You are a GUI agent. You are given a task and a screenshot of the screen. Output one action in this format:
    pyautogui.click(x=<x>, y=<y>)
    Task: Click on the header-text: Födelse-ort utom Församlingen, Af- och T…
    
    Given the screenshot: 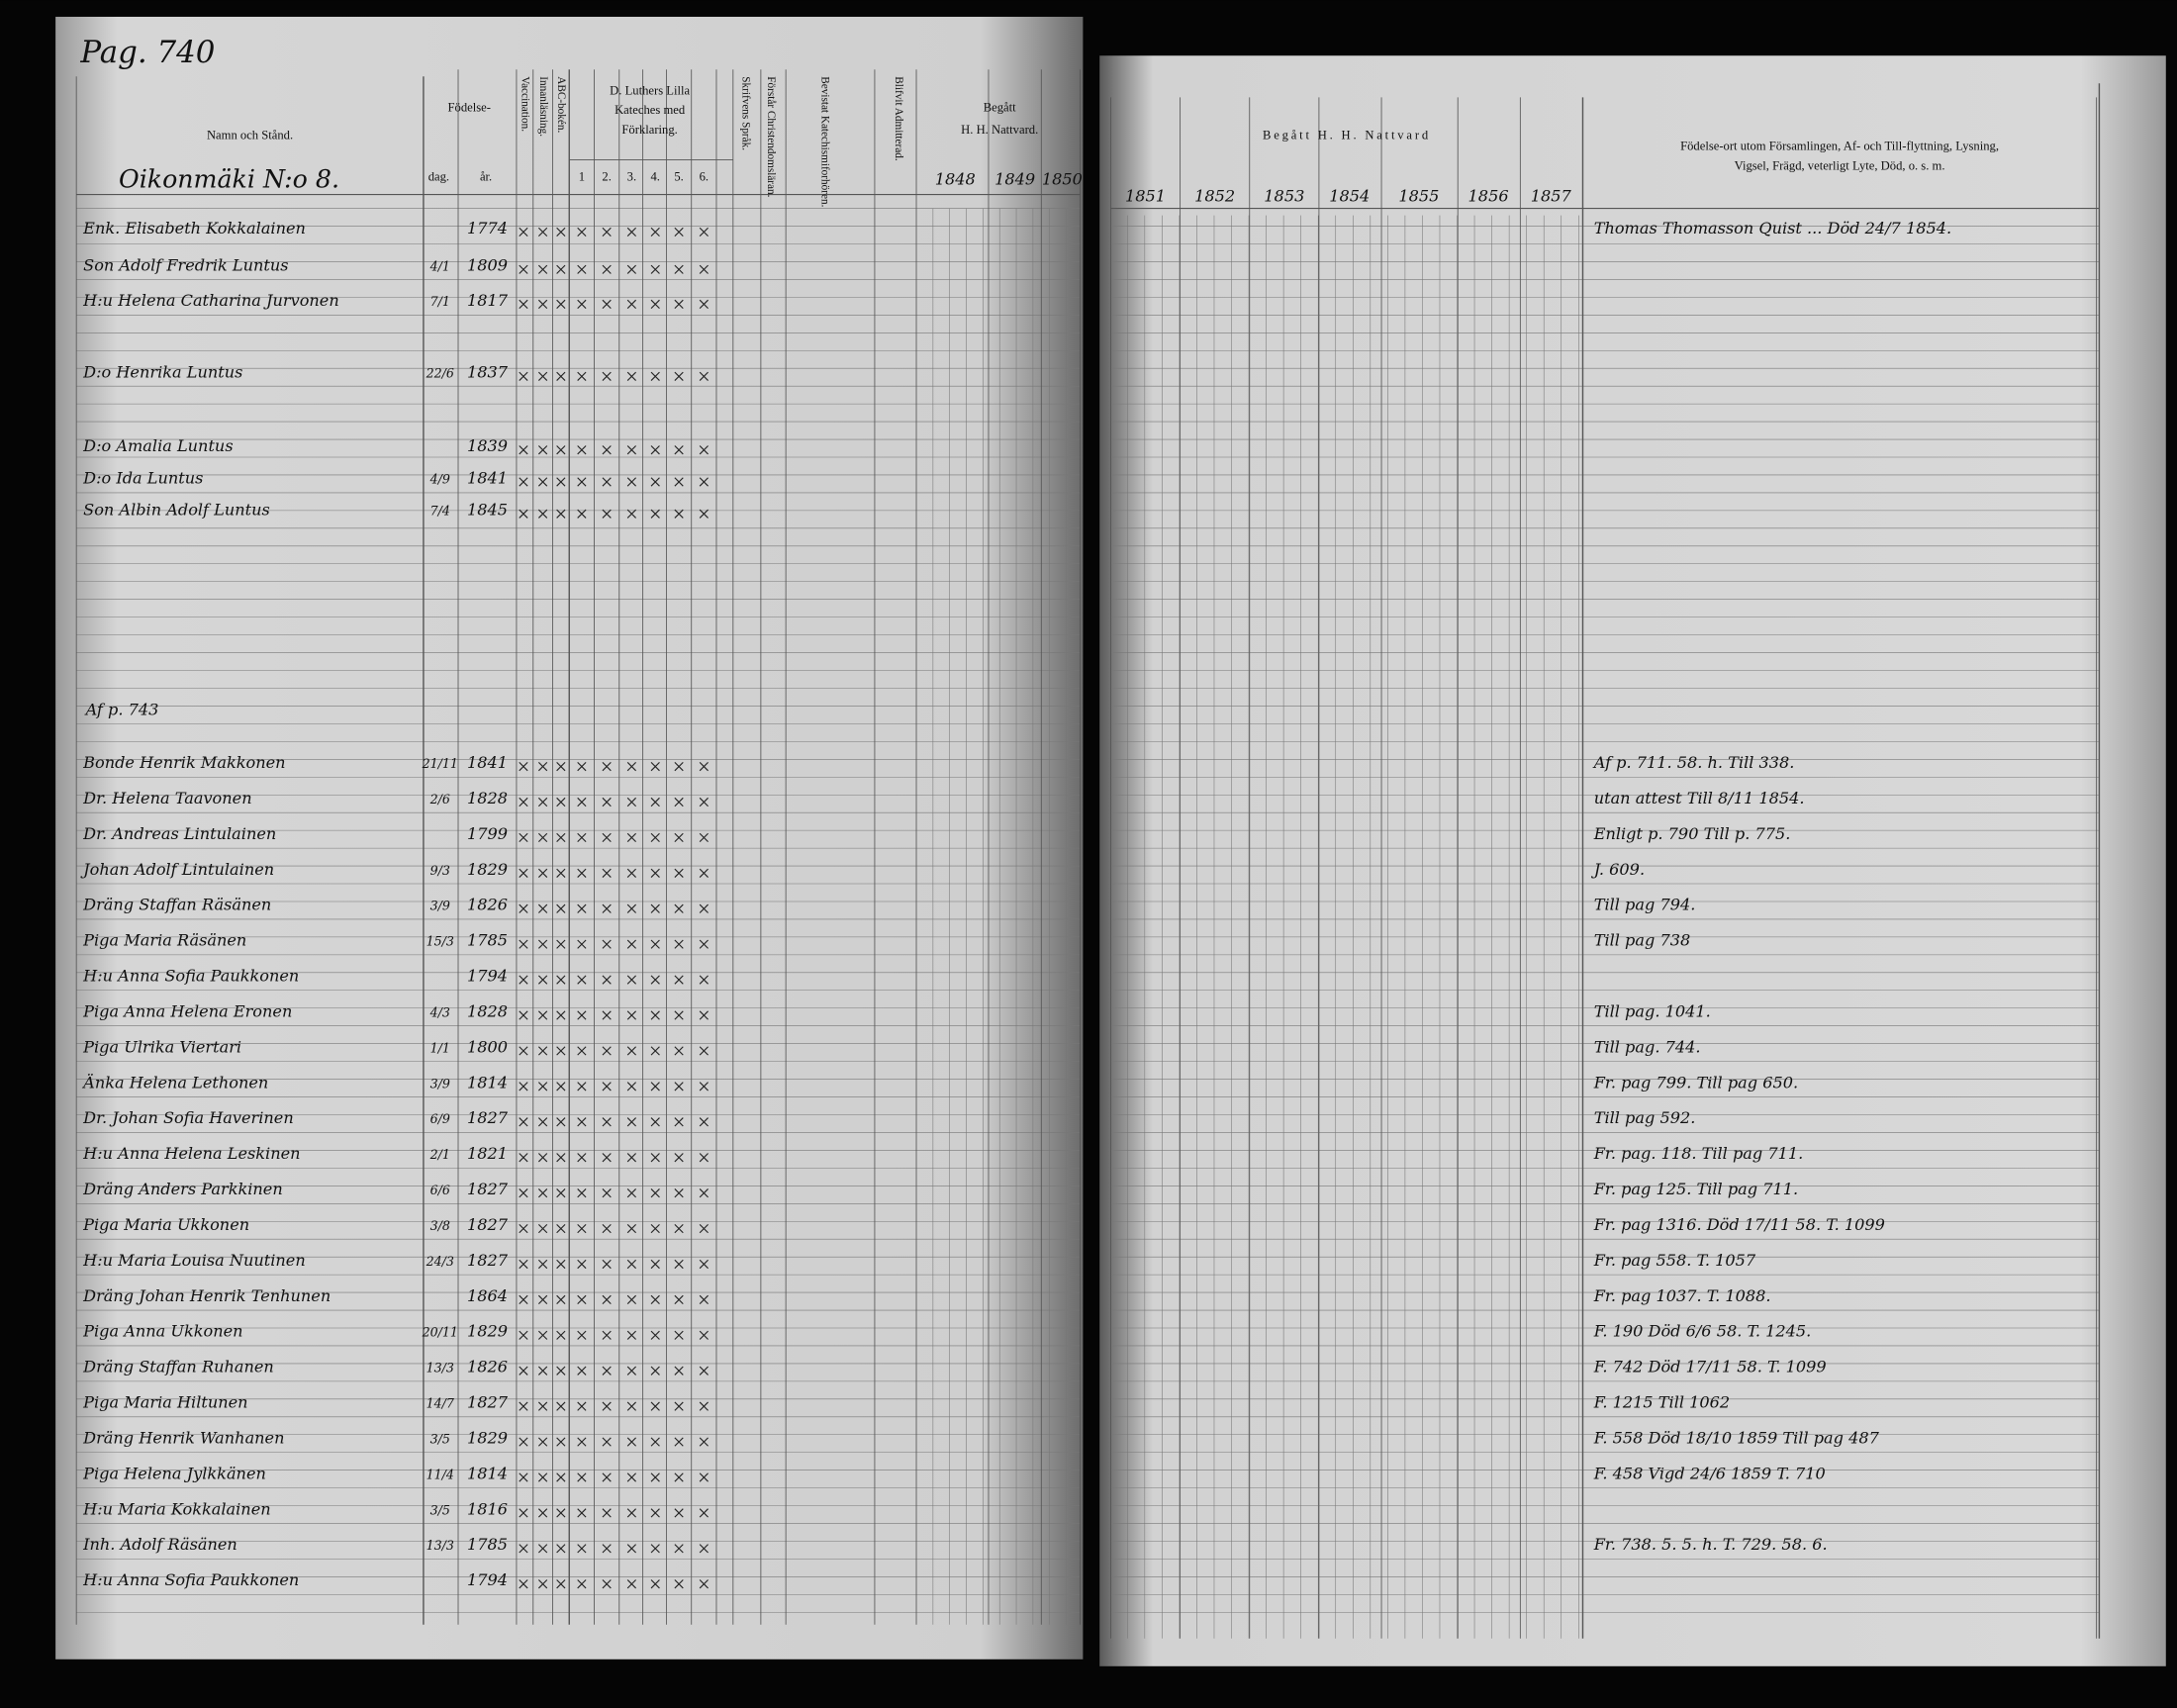 What is the action you would take?
    pyautogui.click(x=1839, y=146)
    